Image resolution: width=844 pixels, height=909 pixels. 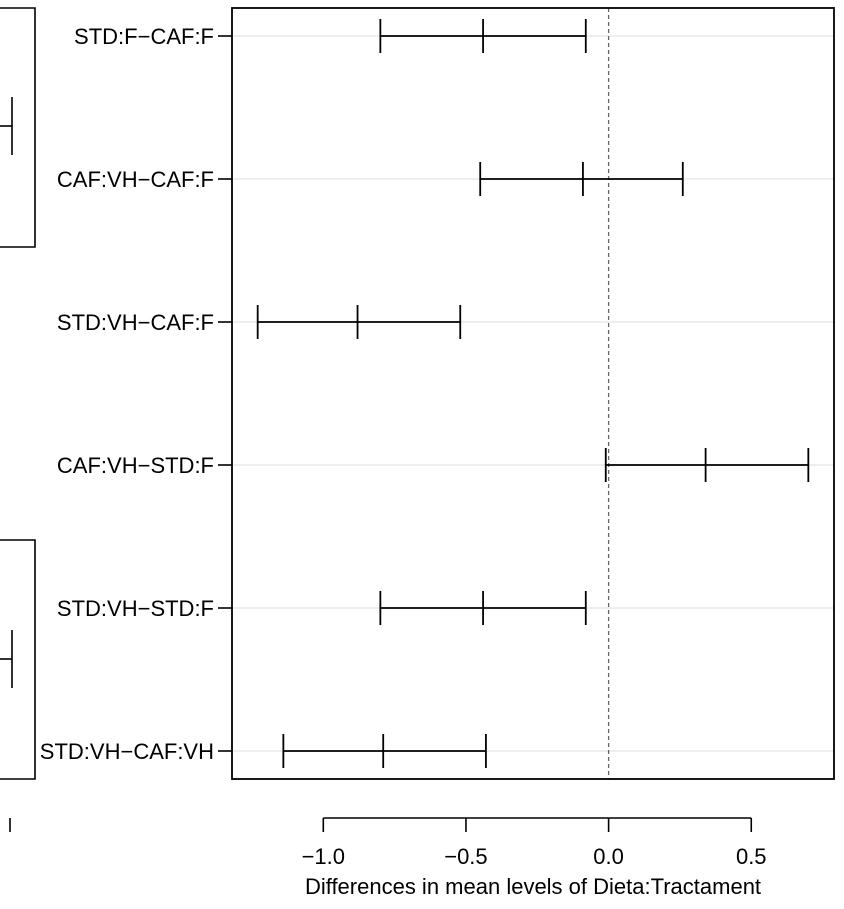 What do you see at coordinates (751, 856) in the screenshot?
I see `x-tick-label: 0.5` at bounding box center [751, 856].